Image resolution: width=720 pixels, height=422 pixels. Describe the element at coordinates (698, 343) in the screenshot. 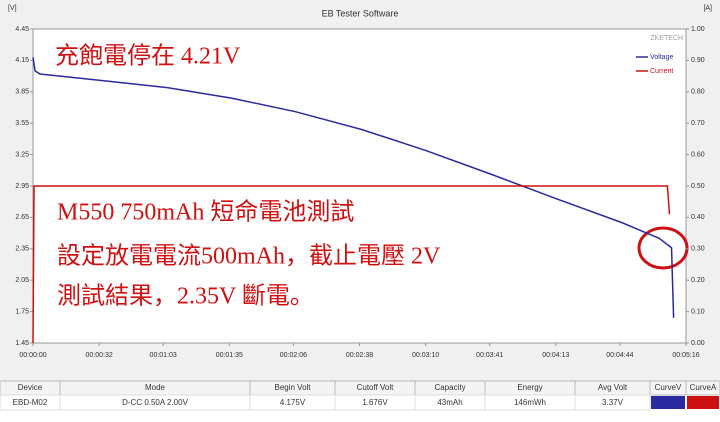

I see `y2-tick-label: 0.00` at that location.